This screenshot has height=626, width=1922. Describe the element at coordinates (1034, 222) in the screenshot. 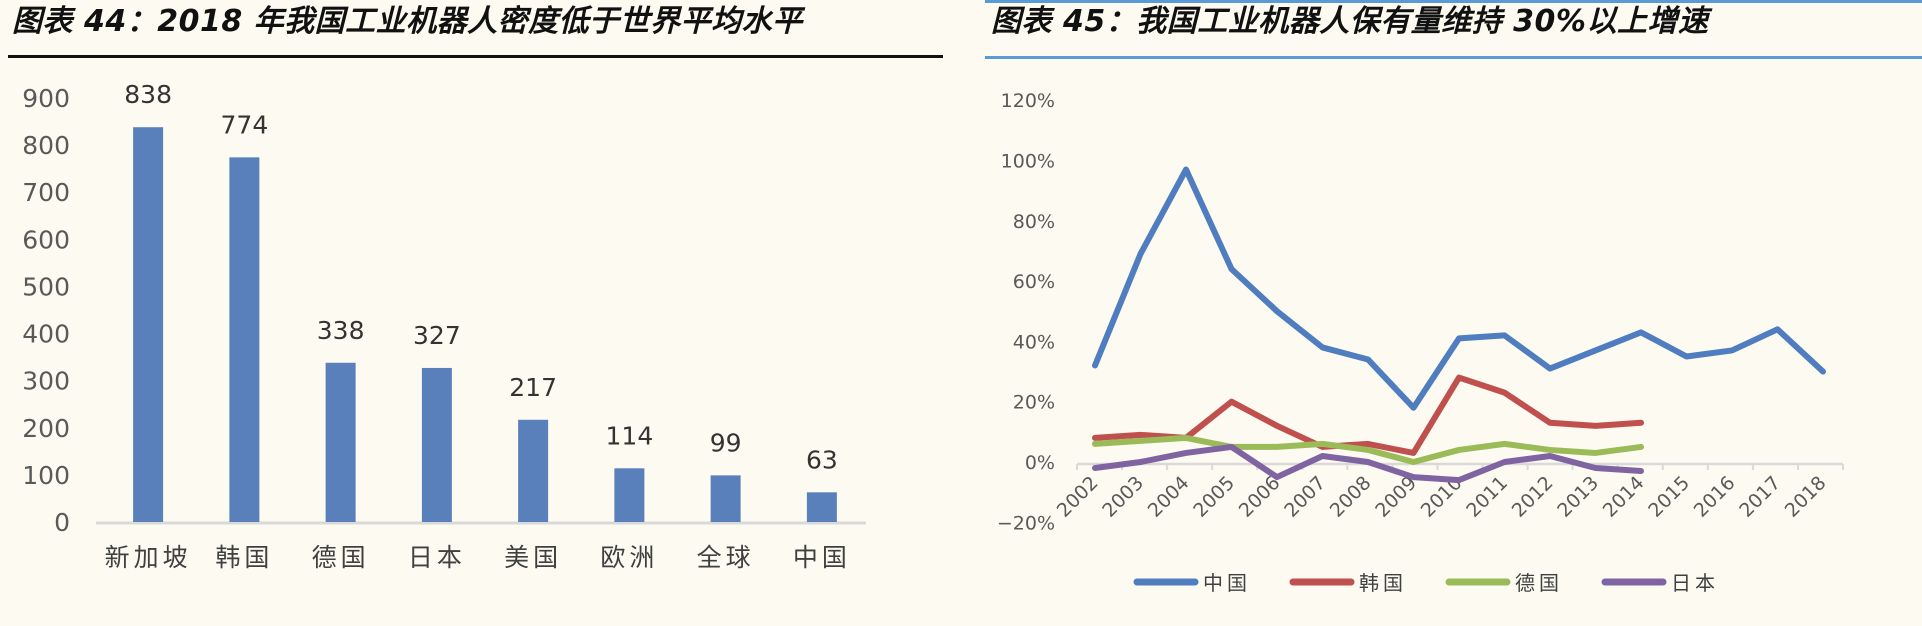

I see `y-tick-label: 80%` at that location.